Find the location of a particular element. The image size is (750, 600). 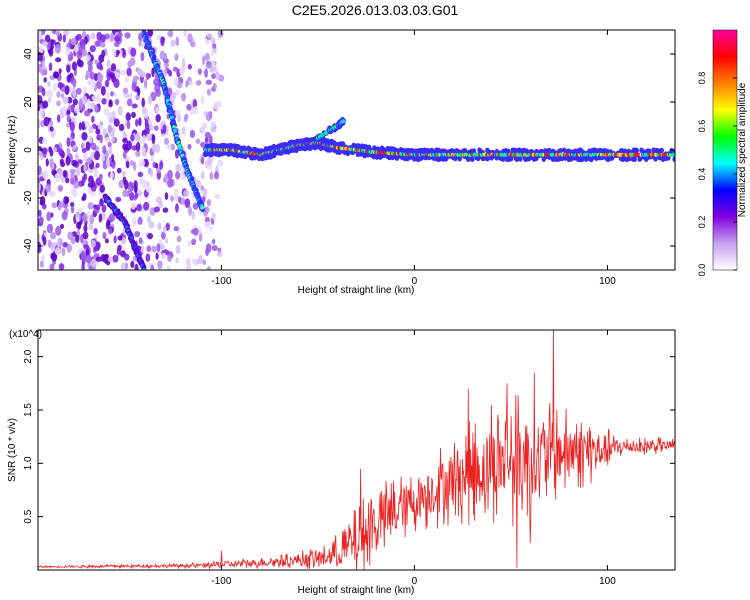

trace-core is located at coordinates (202, 207).